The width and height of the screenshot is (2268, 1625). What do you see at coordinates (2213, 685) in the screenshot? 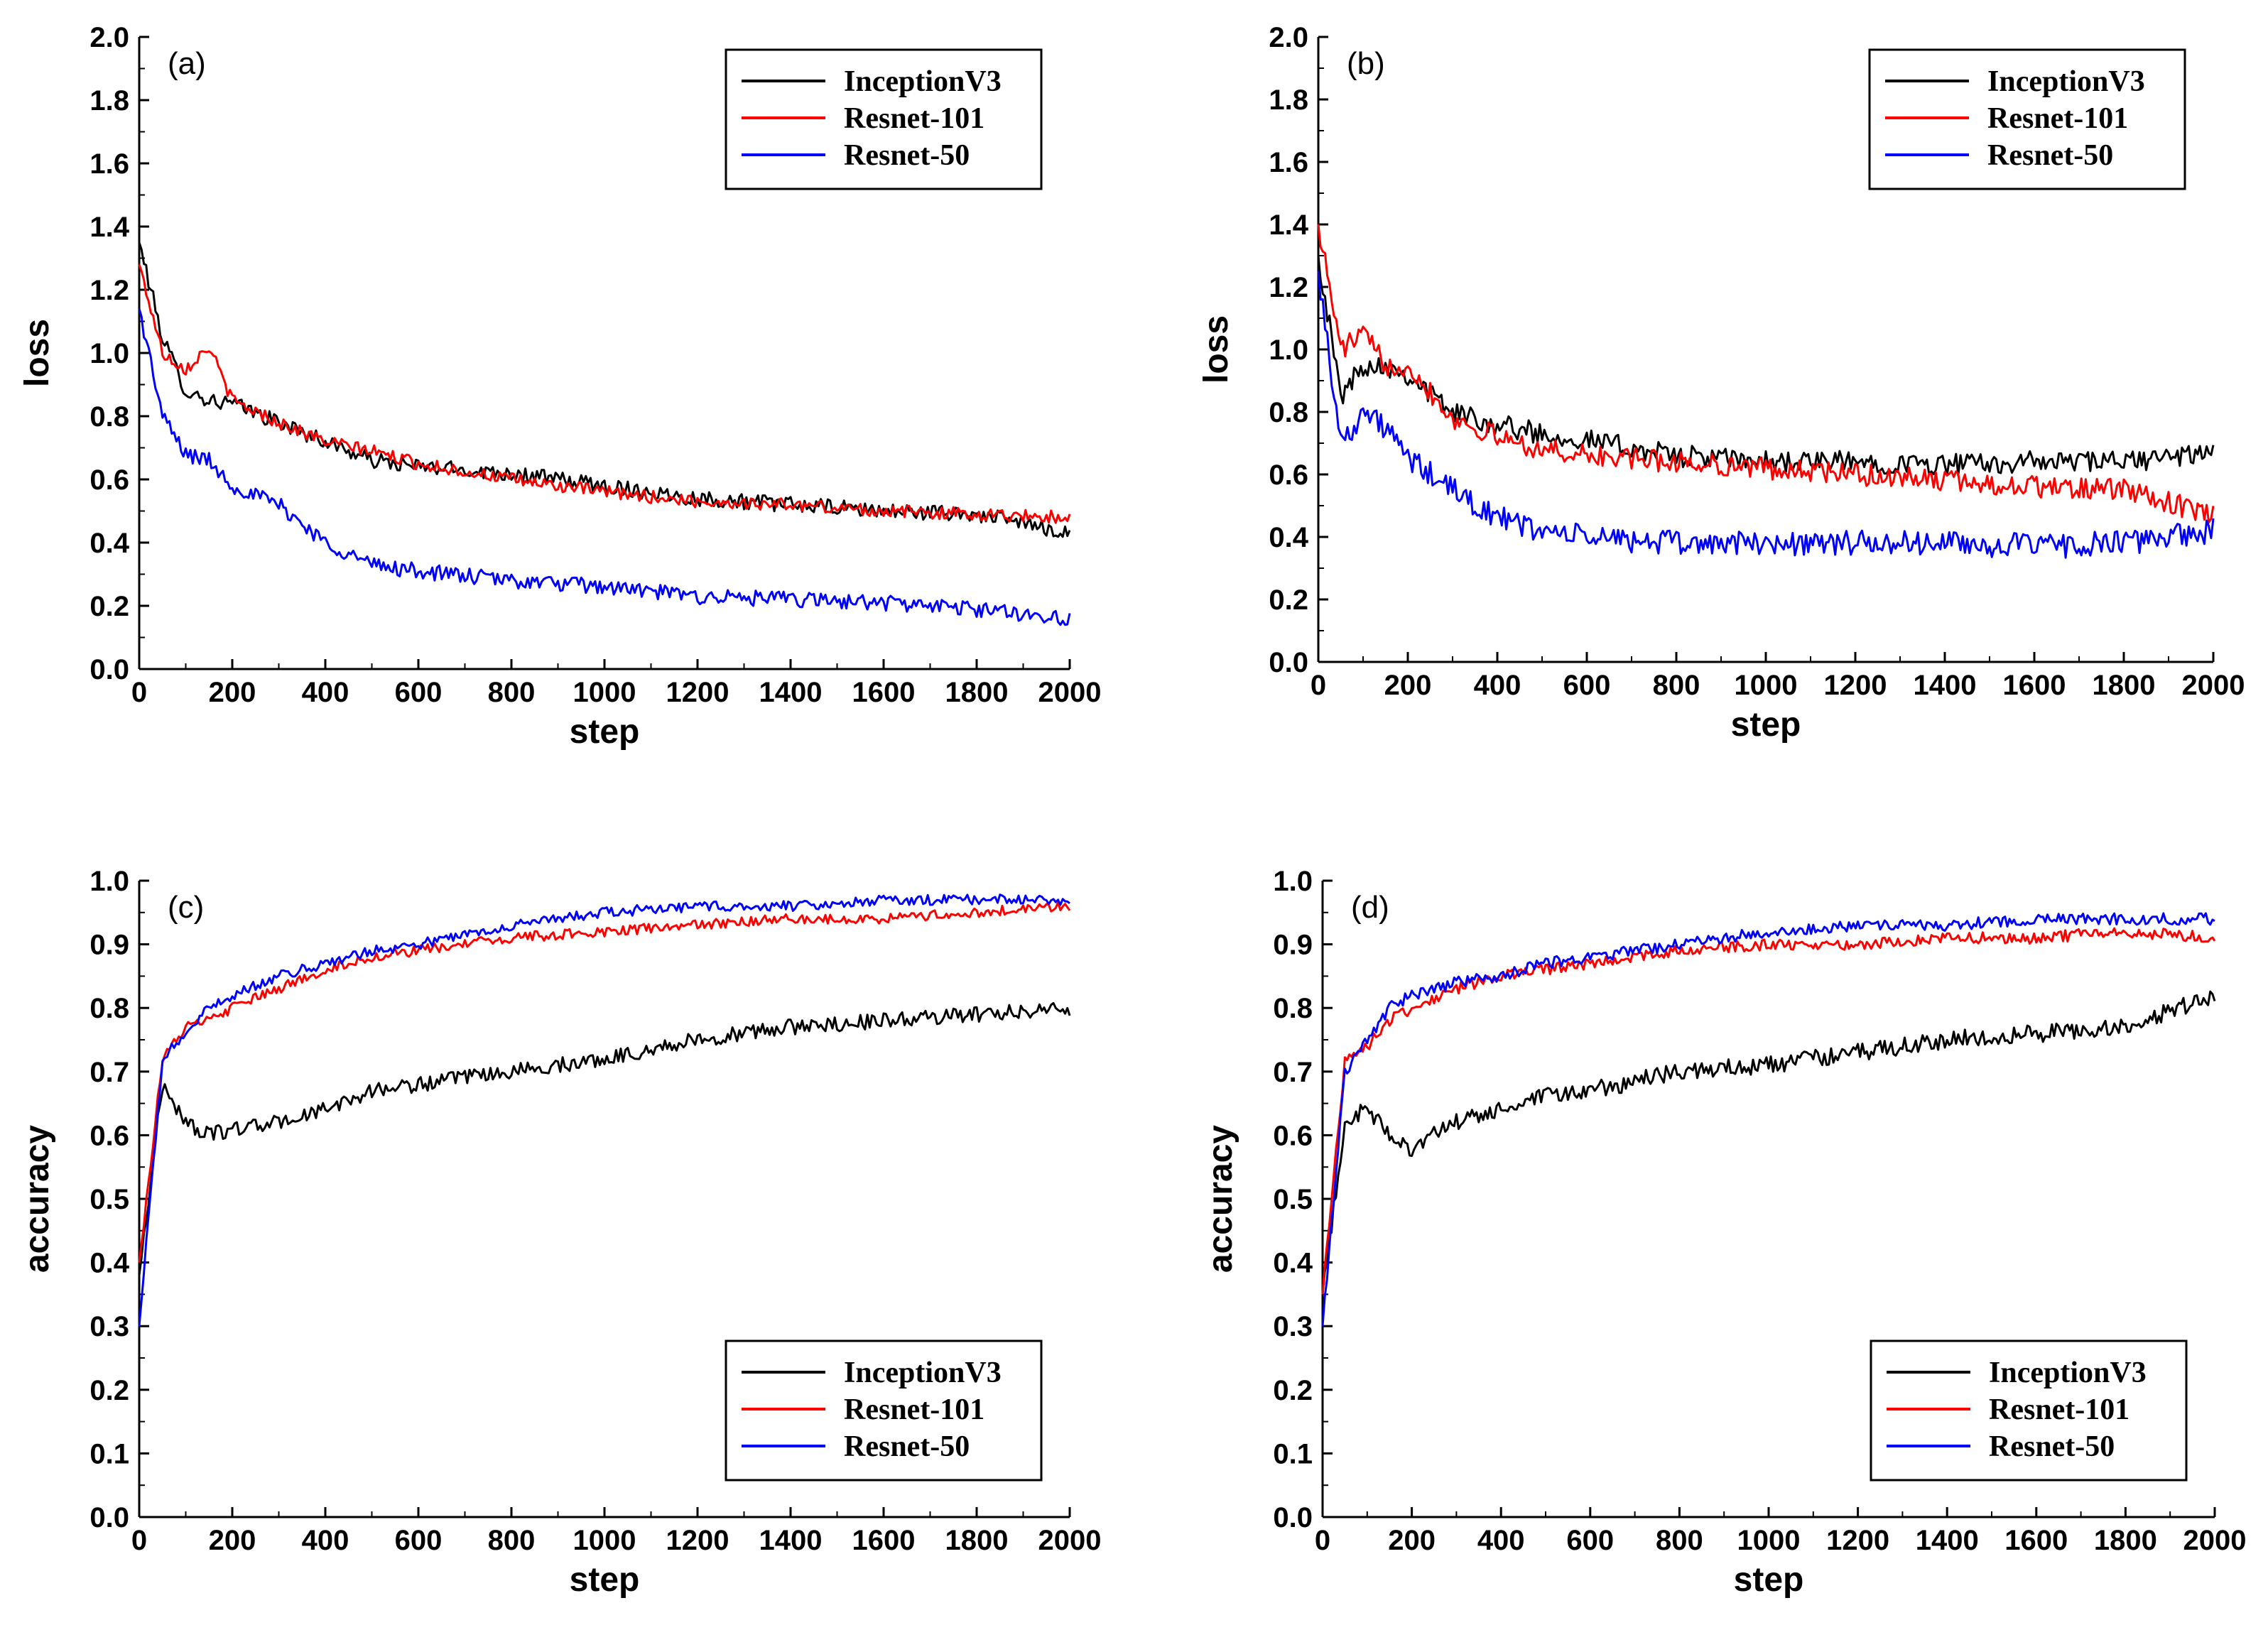
I see `x-tick-label: 2000` at bounding box center [2213, 685].